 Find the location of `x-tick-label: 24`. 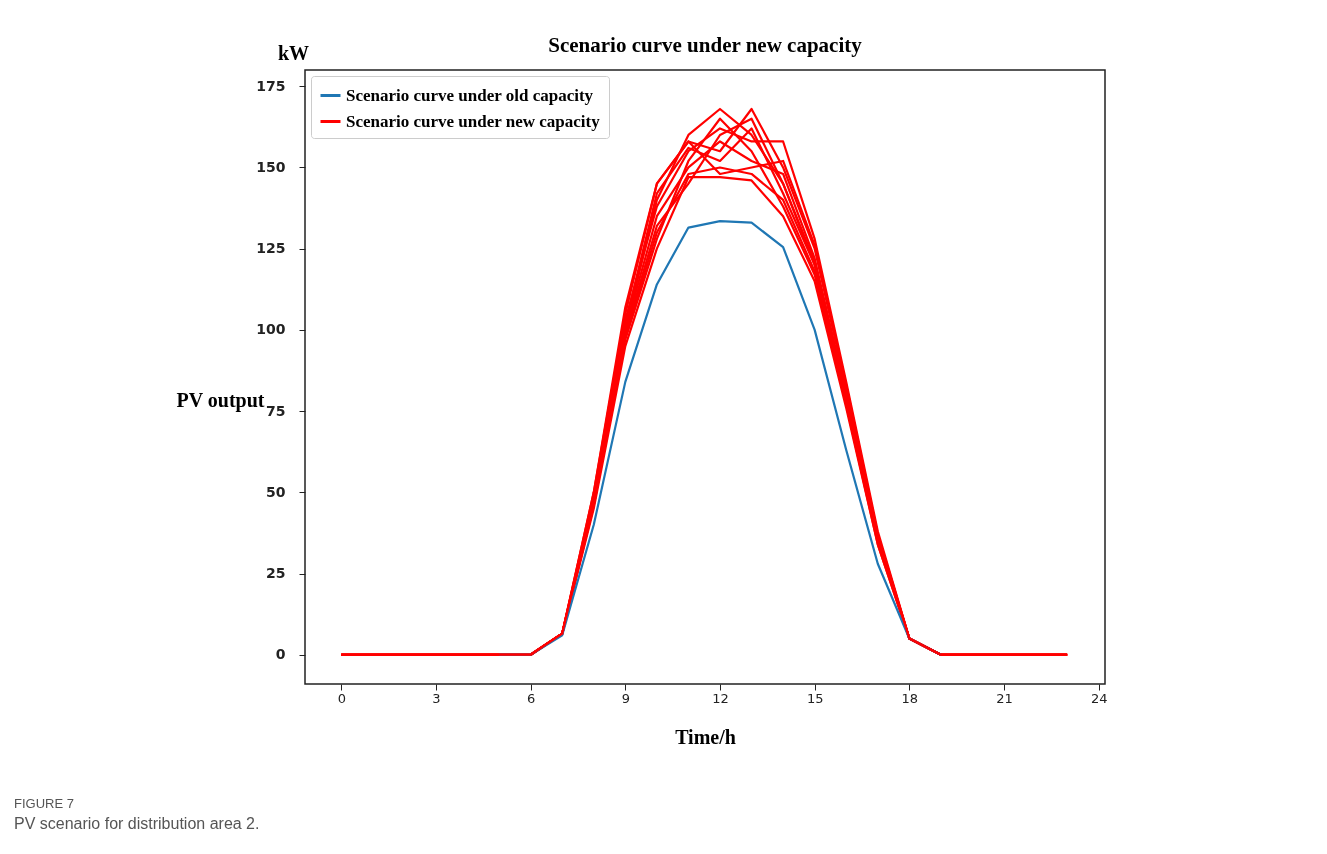

x-tick-label: 24 is located at coordinates (1099, 698).